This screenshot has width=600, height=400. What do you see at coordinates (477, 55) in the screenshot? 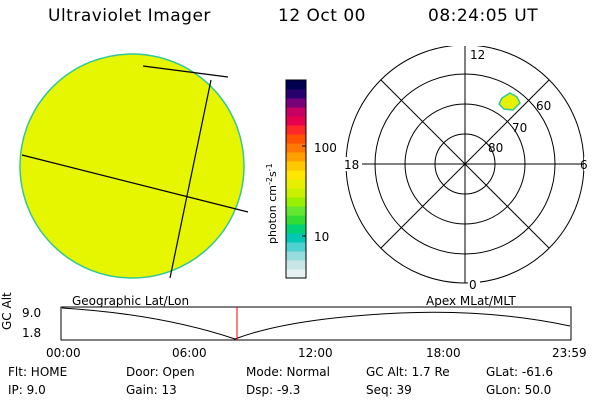
I see `mlt-label-12: 12` at bounding box center [477, 55].